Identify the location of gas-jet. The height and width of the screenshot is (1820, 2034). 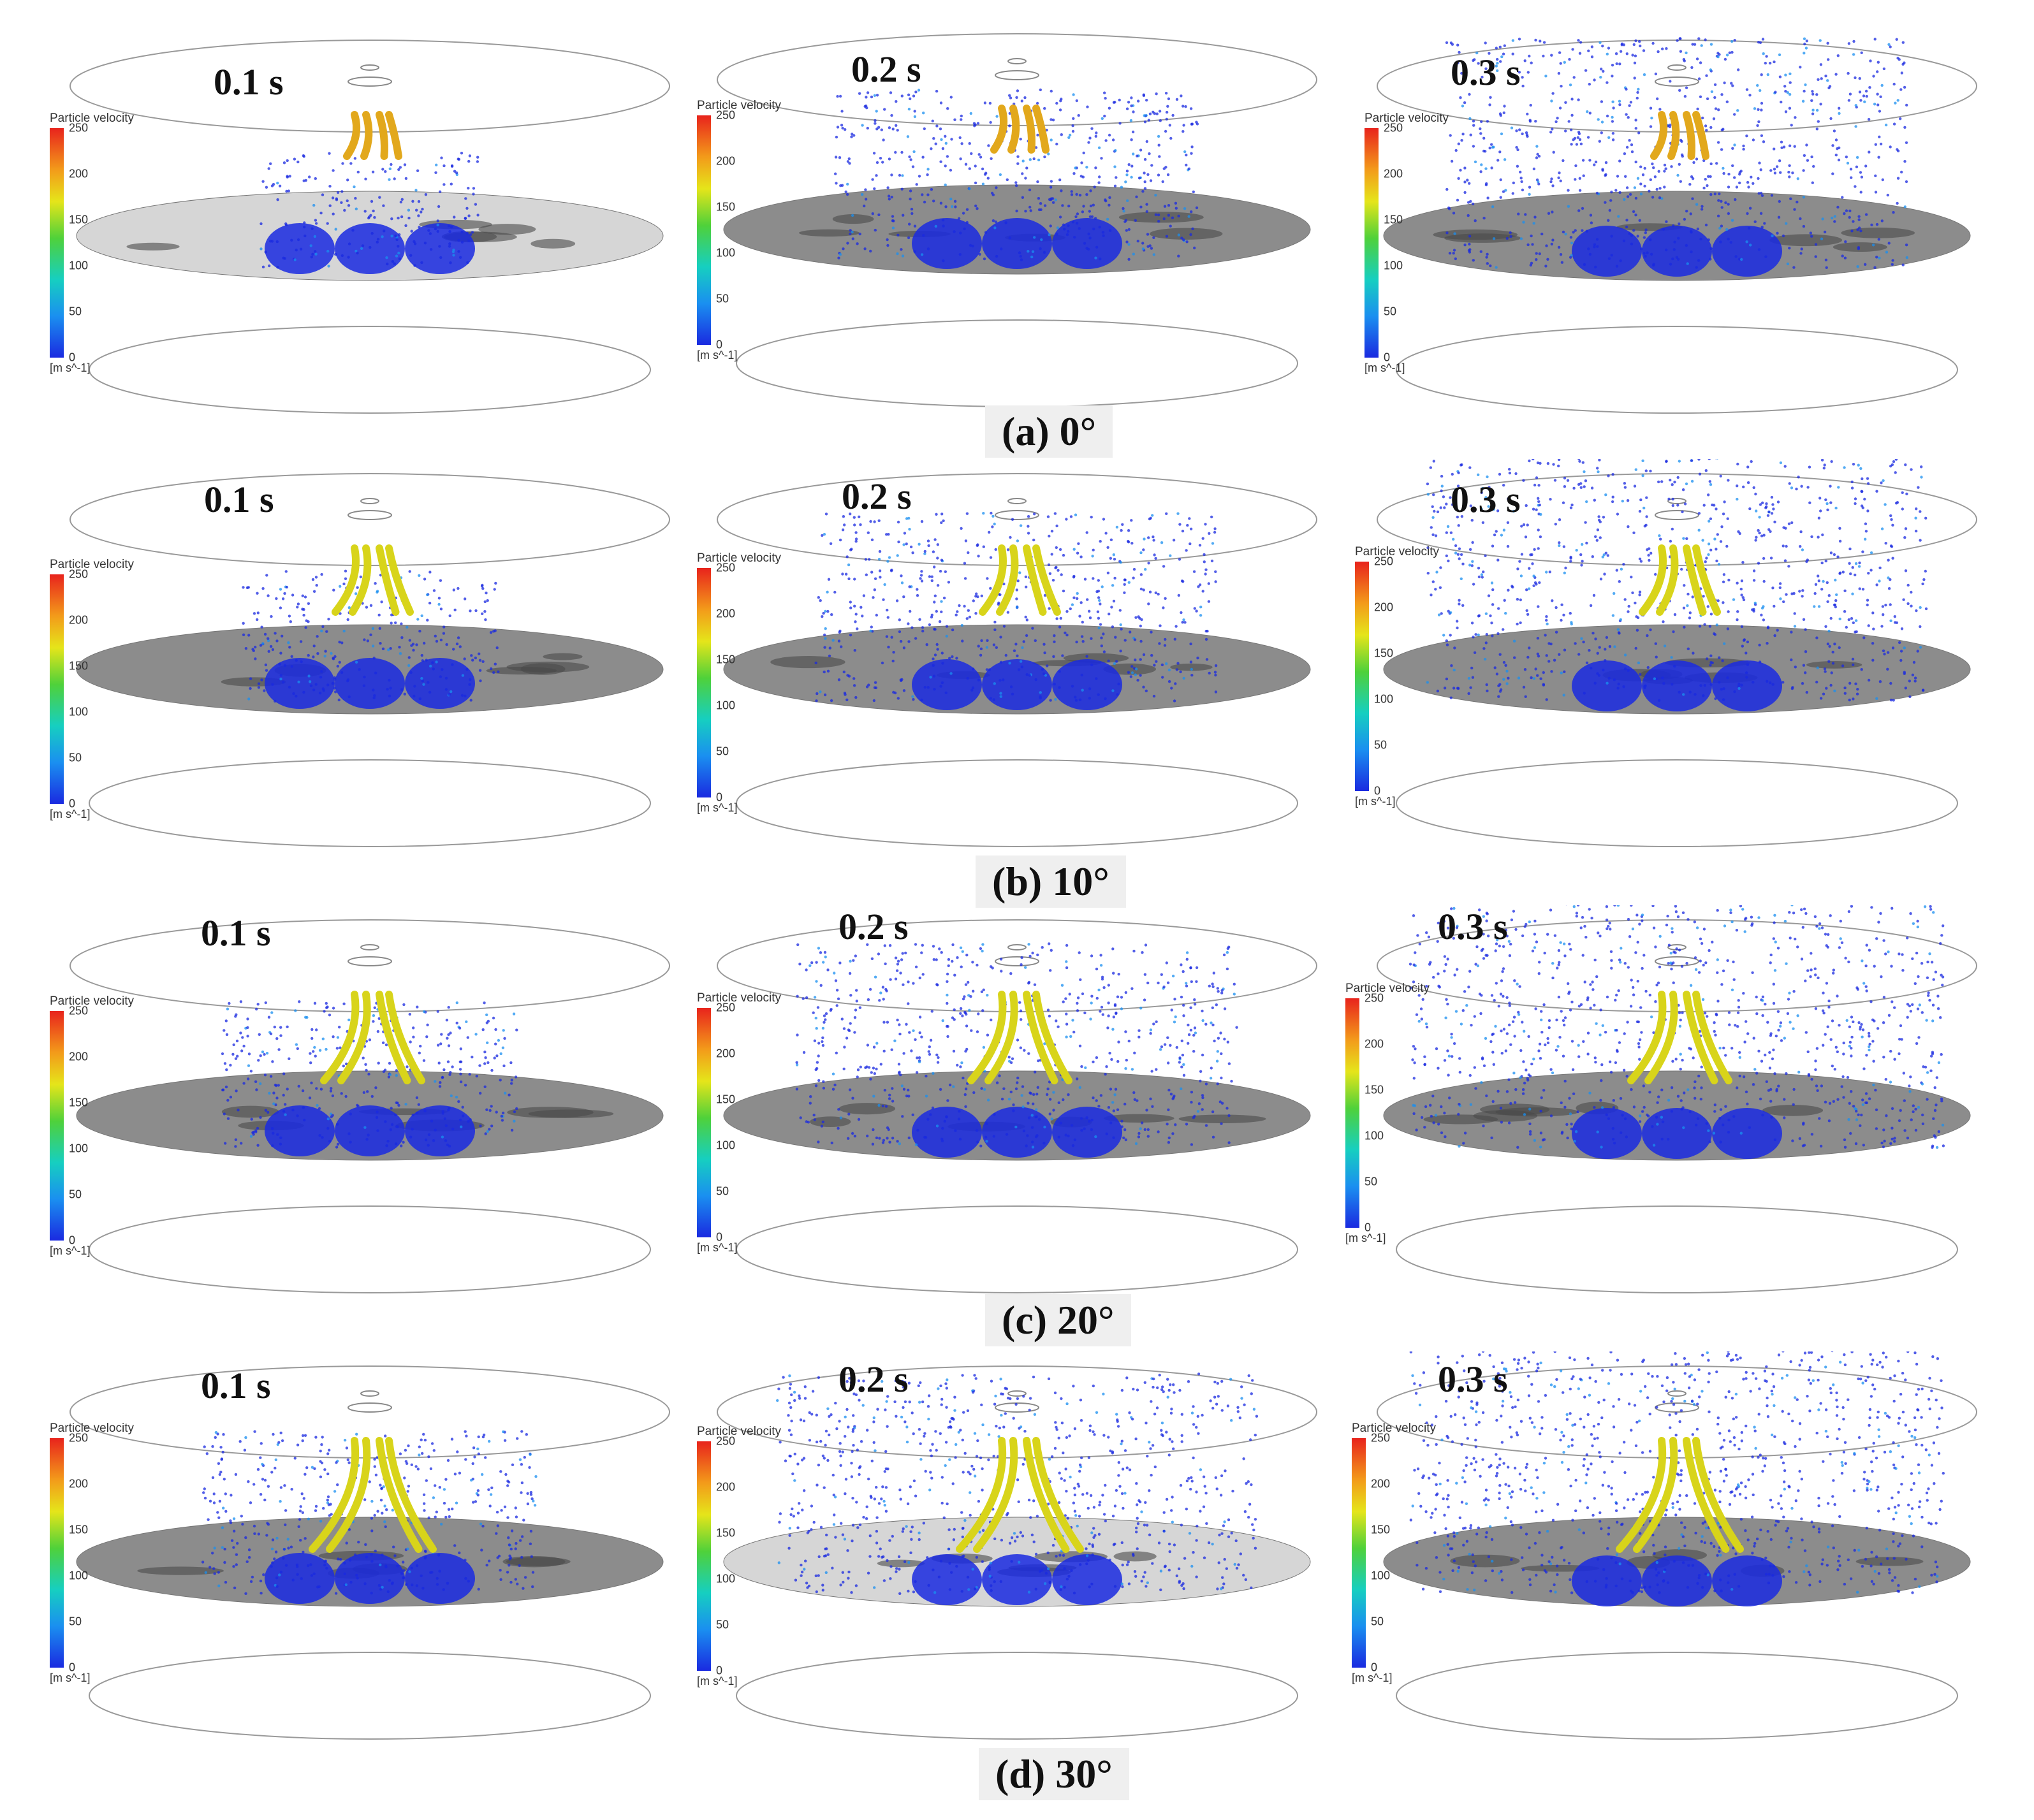
(366, 135).